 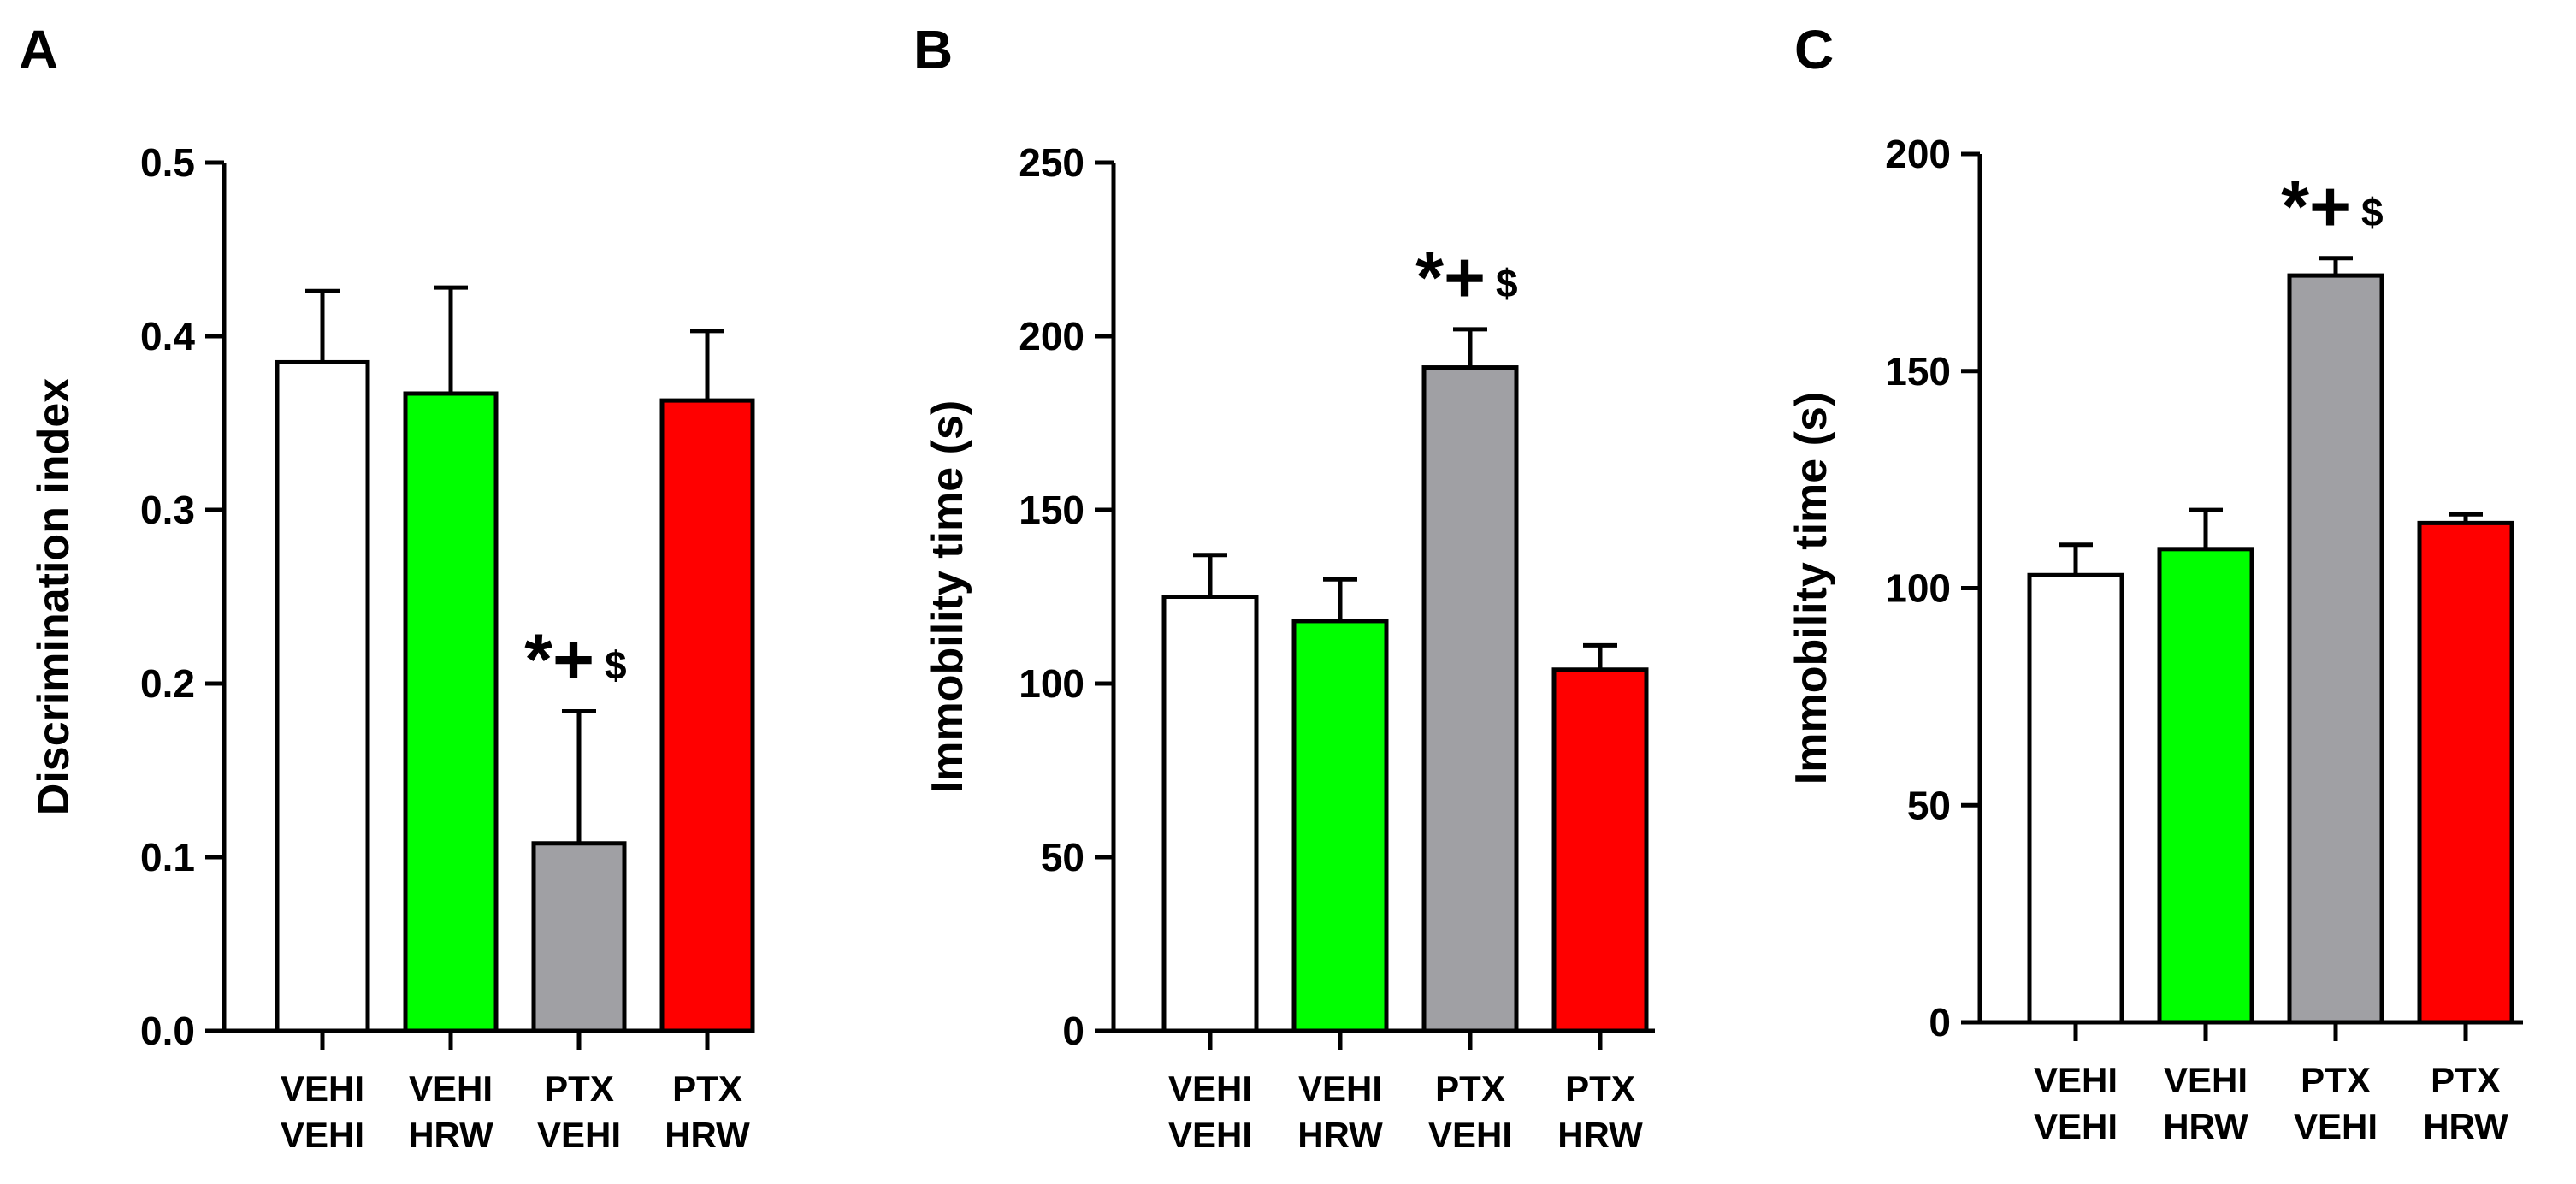 What do you see at coordinates (947, 596) in the screenshot?
I see `panel-b-y-axis-title: Immobility time (s)` at bounding box center [947, 596].